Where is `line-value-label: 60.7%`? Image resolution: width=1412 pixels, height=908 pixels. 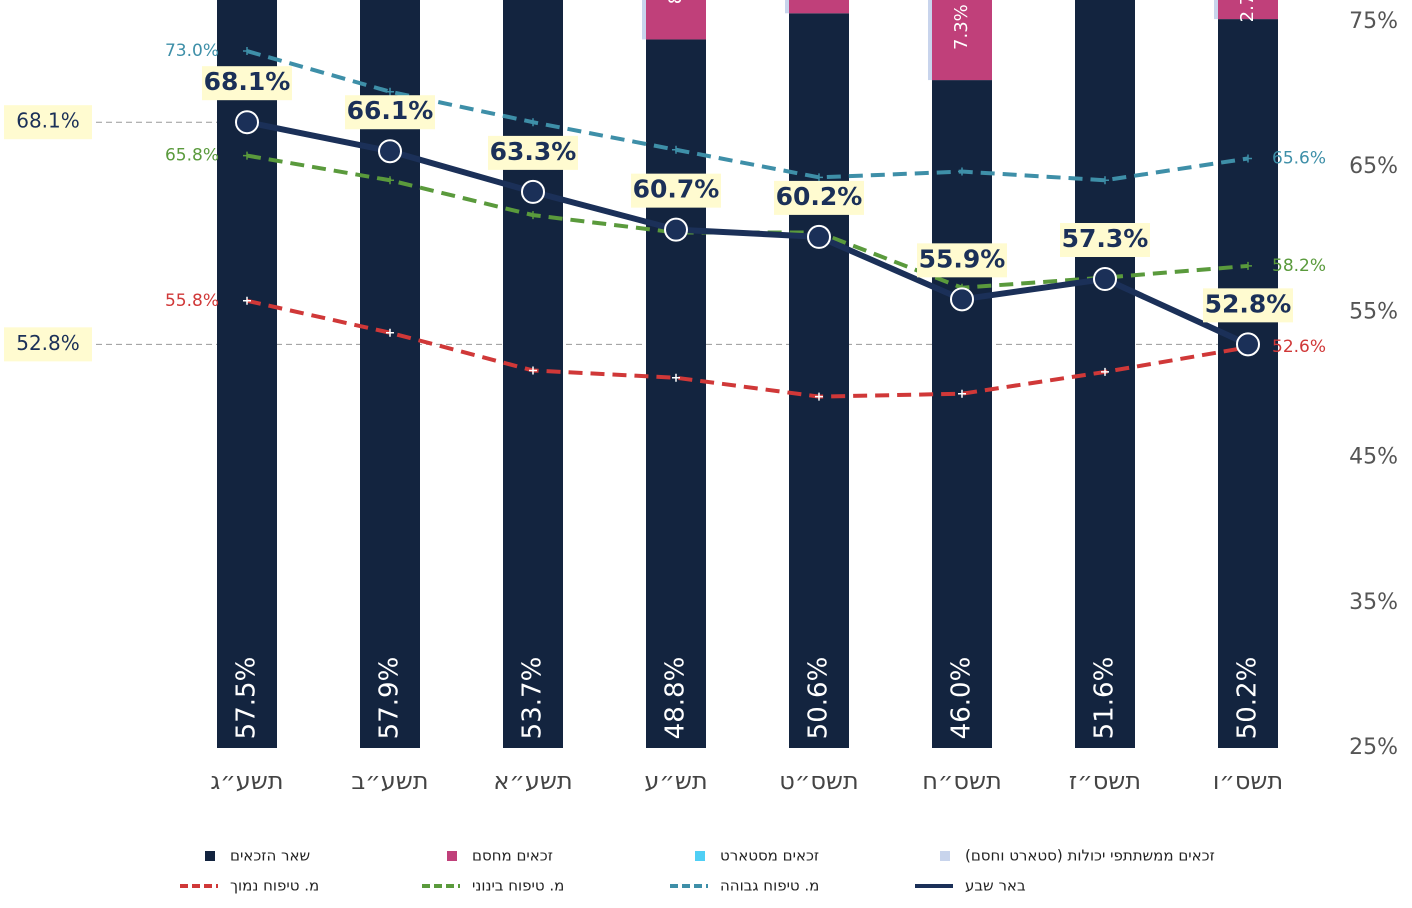
line-value-label: 60.7% is located at coordinates (676, 189).